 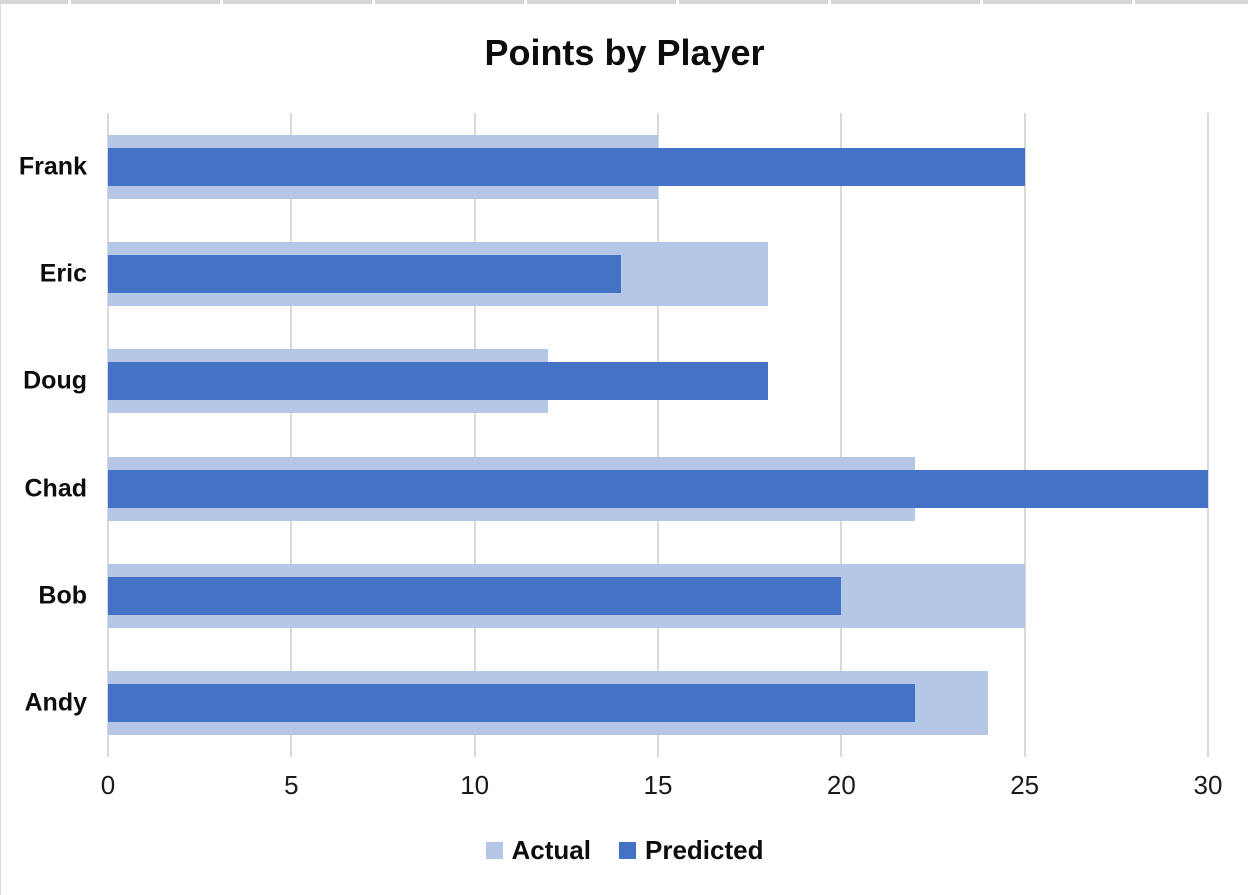 I want to click on legend: Actual Predicted, so click(x=624, y=850).